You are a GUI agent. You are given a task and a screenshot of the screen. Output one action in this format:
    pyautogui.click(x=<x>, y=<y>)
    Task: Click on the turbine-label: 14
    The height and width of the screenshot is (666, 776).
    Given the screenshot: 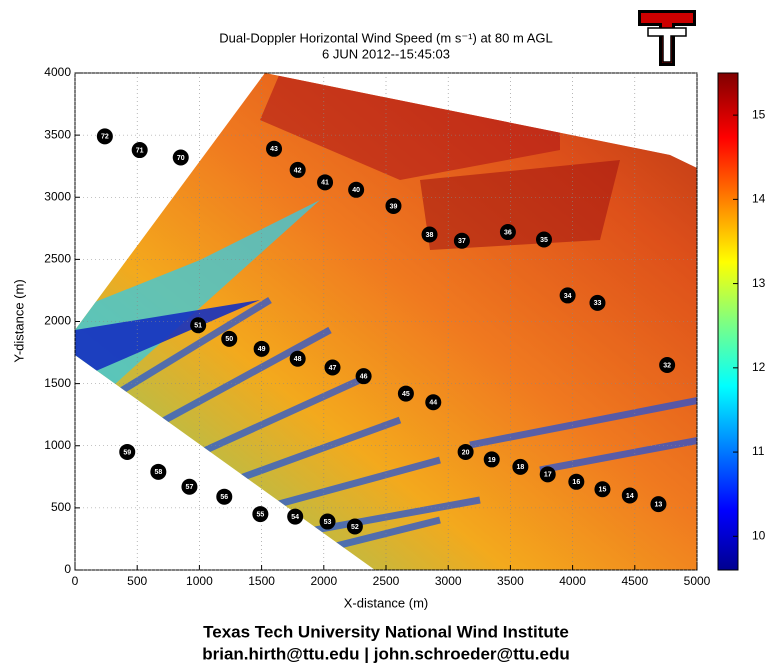 What is the action you would take?
    pyautogui.click(x=630, y=496)
    